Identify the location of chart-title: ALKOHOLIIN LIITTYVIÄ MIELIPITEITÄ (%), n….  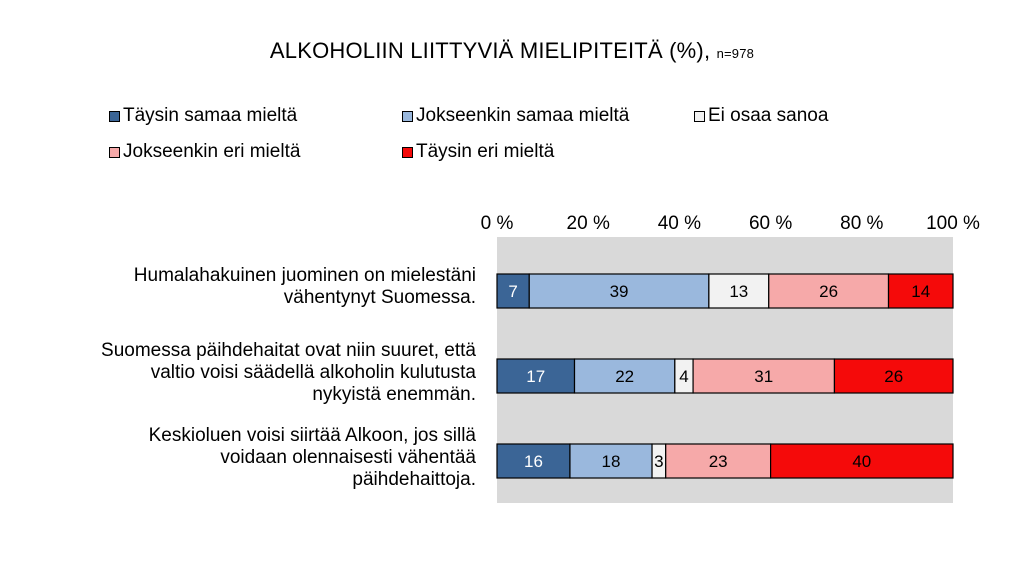
(512, 51).